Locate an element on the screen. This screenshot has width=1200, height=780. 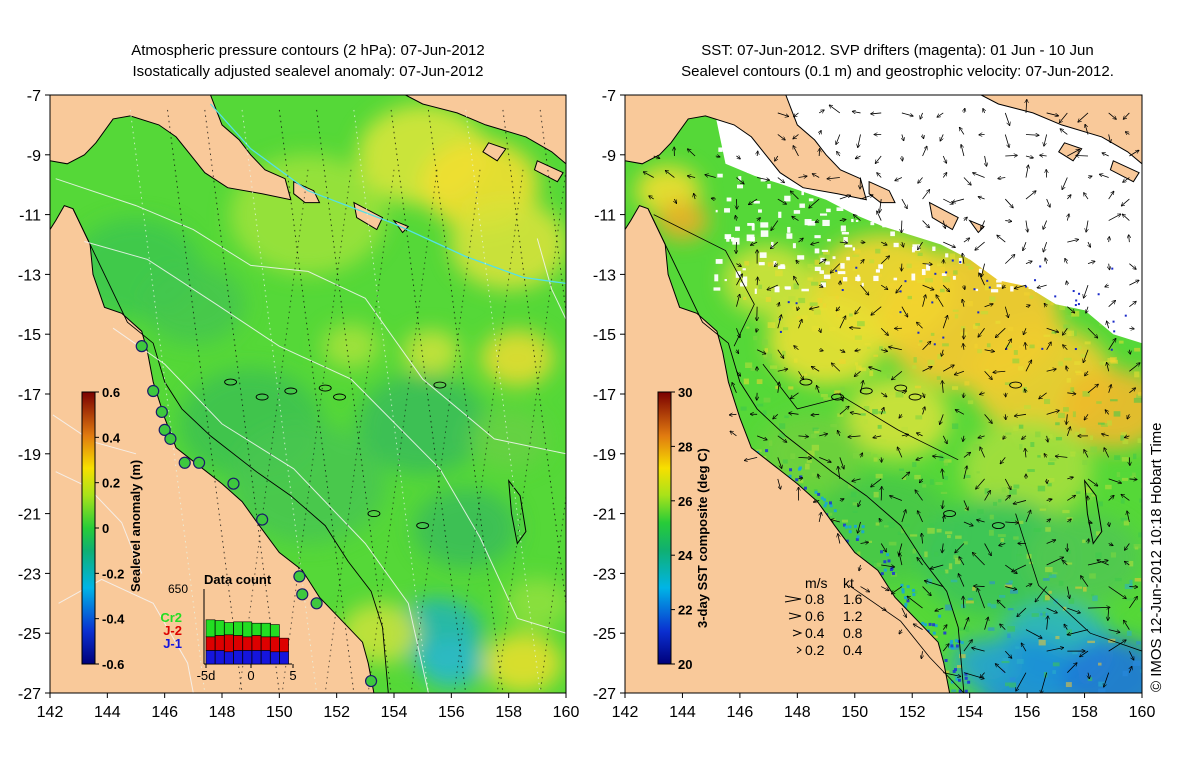
velocity-legend-ms: 0.6 is located at coordinates (815, 616).